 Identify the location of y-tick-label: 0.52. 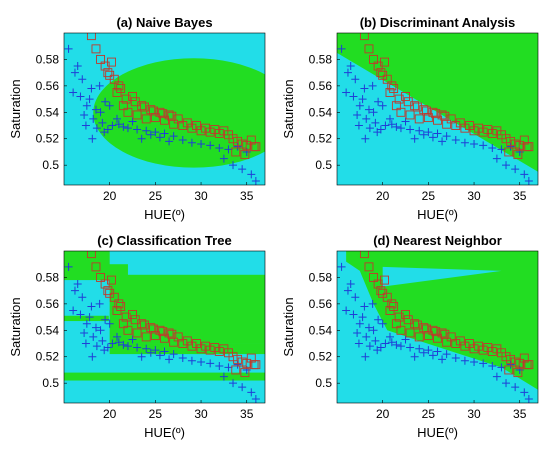
(321, 357).